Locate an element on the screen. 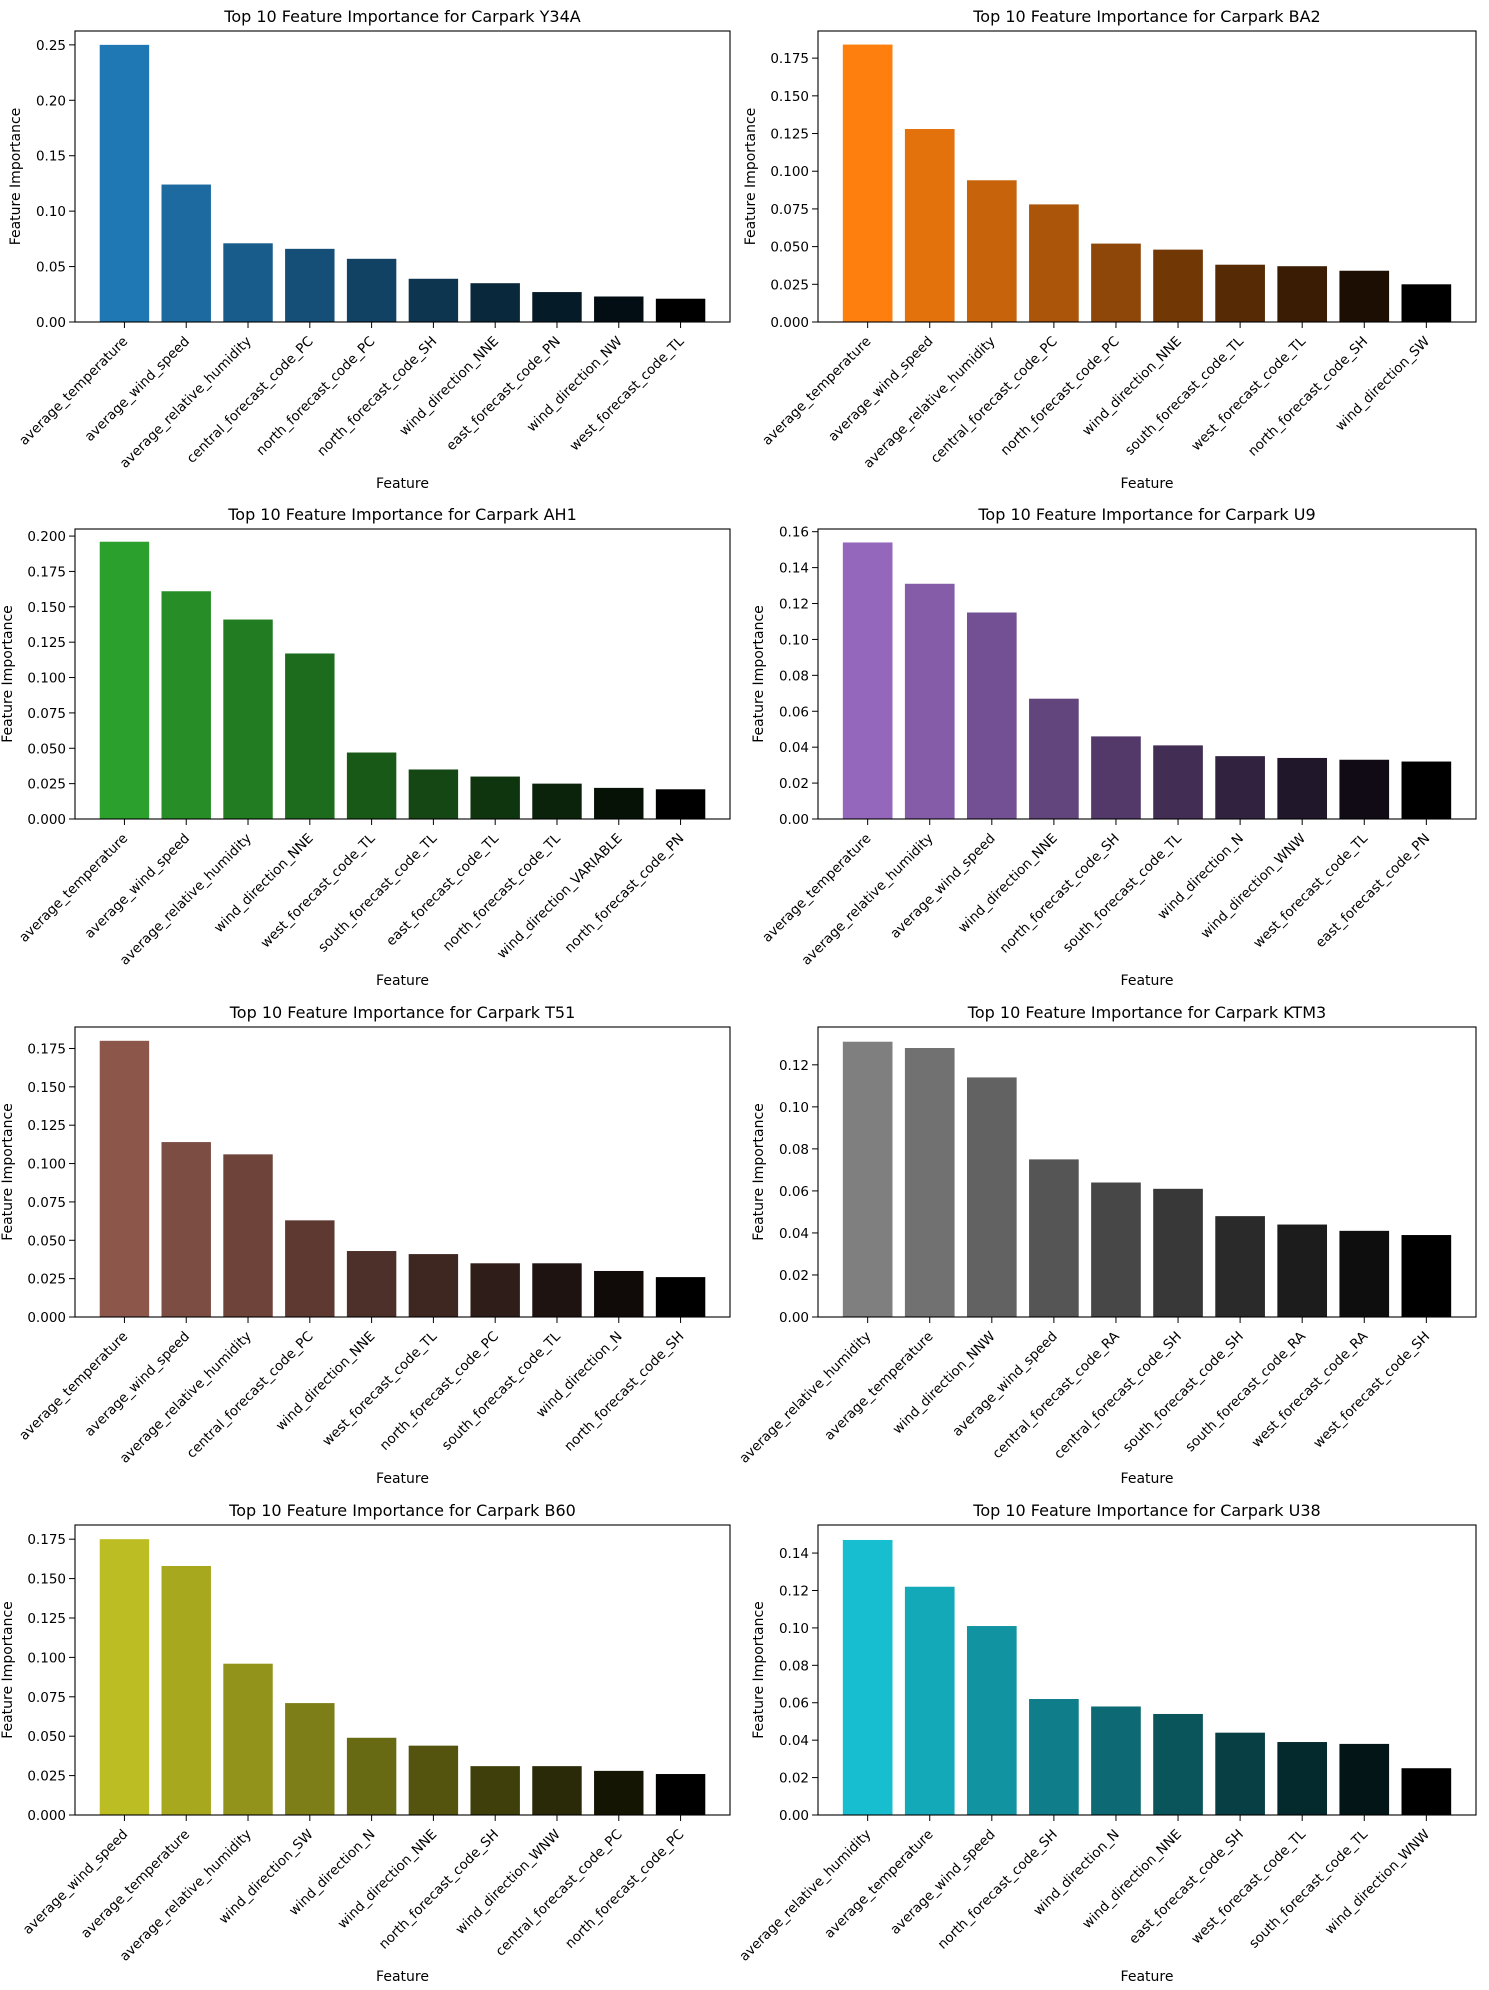 The width and height of the screenshot is (1489, 1990). x-tick-label: south_forecast_code_RA is located at coordinates (1245, 1391).